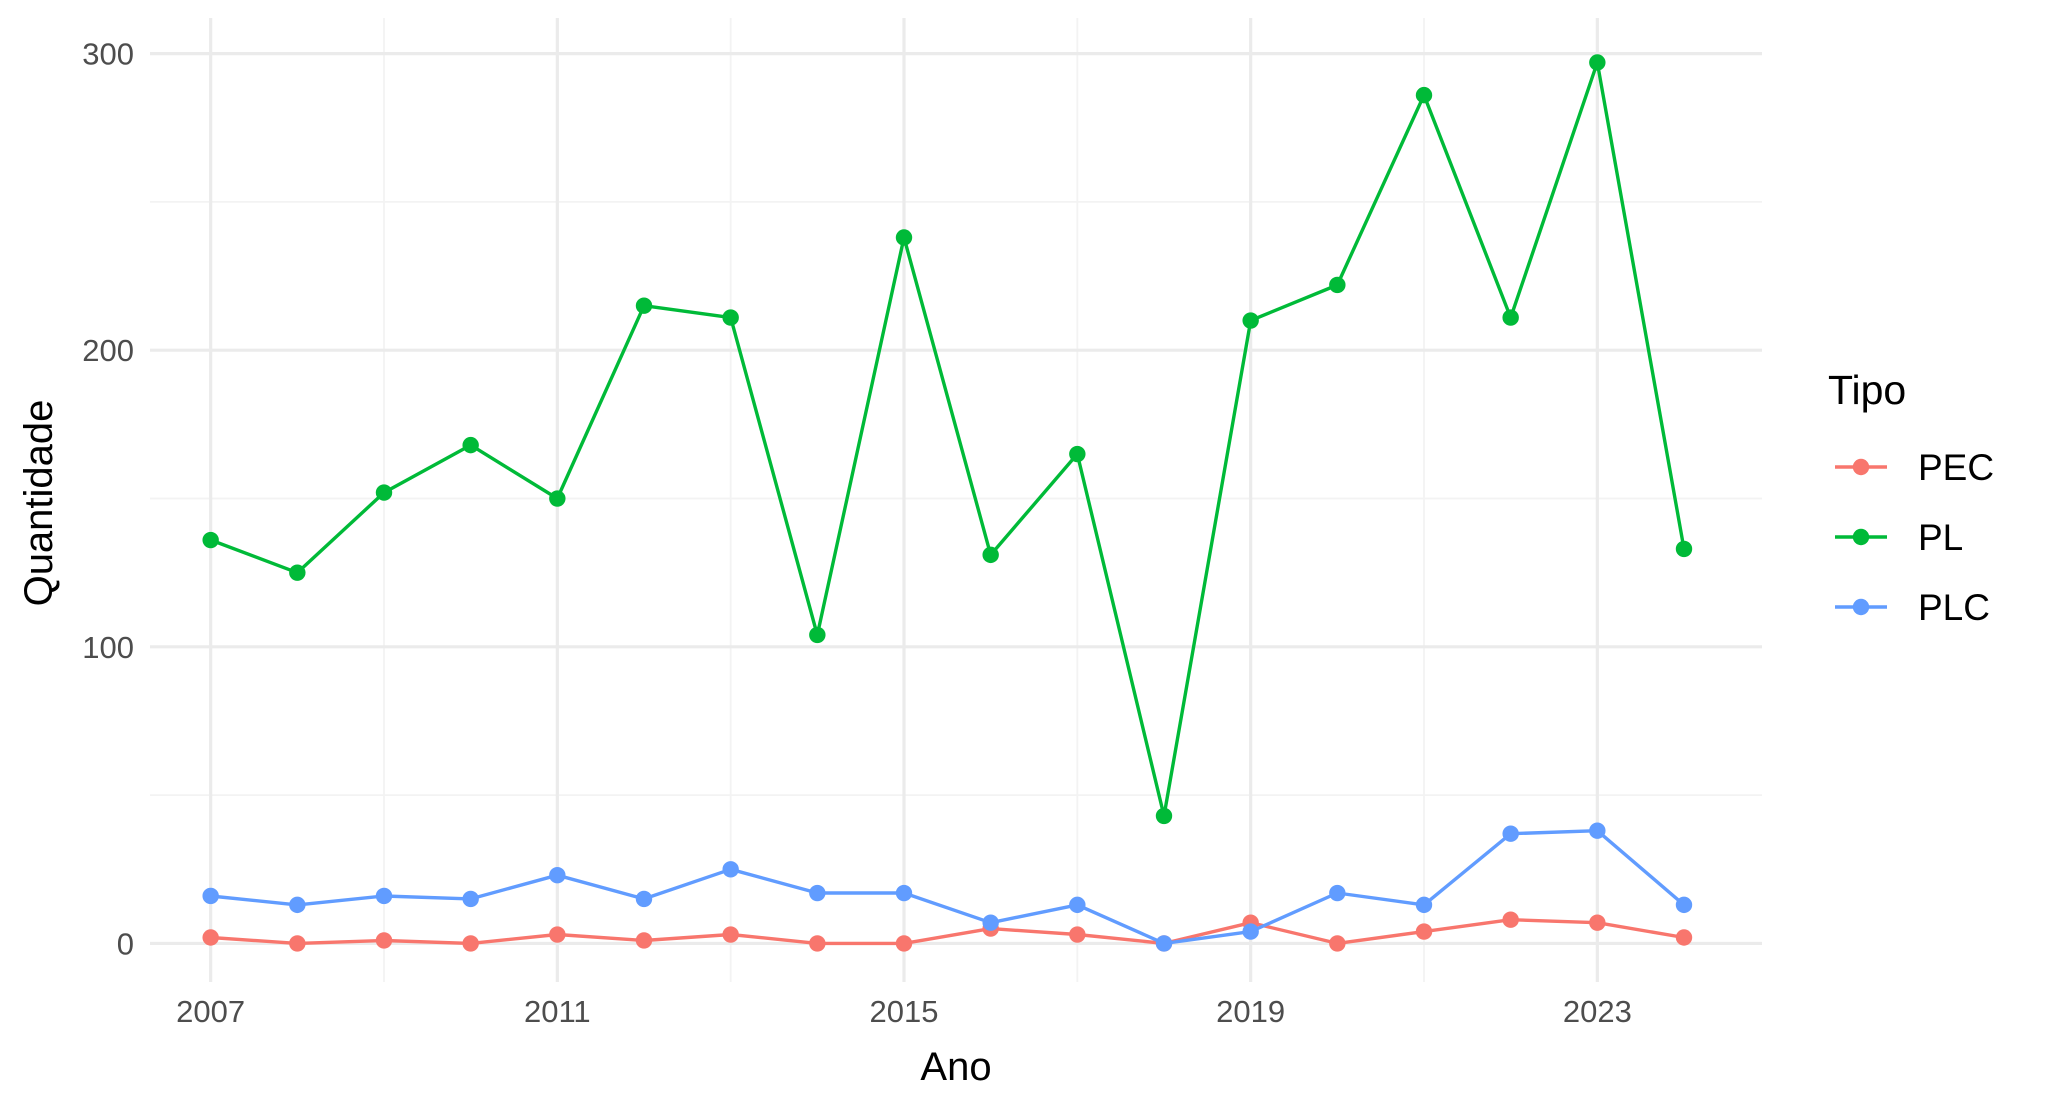  What do you see at coordinates (1954, 607) in the screenshot?
I see `legend-label: PLC` at bounding box center [1954, 607].